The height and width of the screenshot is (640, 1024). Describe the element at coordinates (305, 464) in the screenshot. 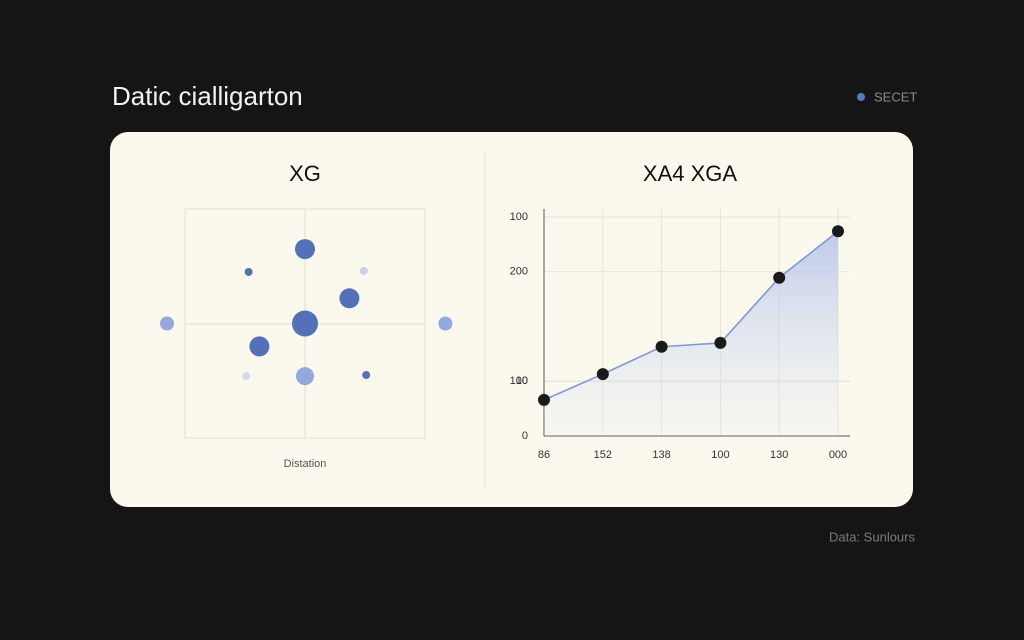

I see `x-axis-label: Distation` at that location.